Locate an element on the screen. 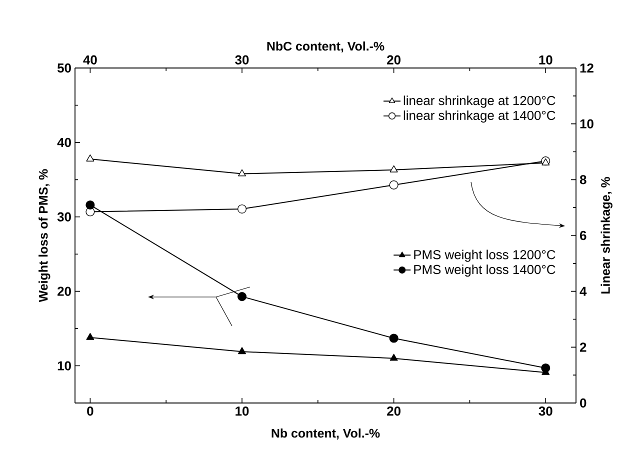 The width and height of the screenshot is (617, 458). y2-tick-label: 6 is located at coordinates (583, 235).